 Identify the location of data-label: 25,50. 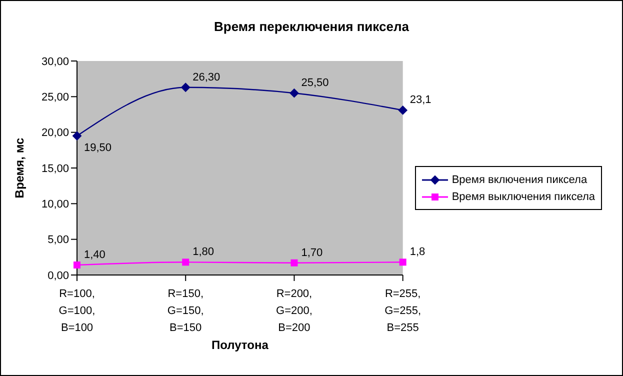
(315, 83).